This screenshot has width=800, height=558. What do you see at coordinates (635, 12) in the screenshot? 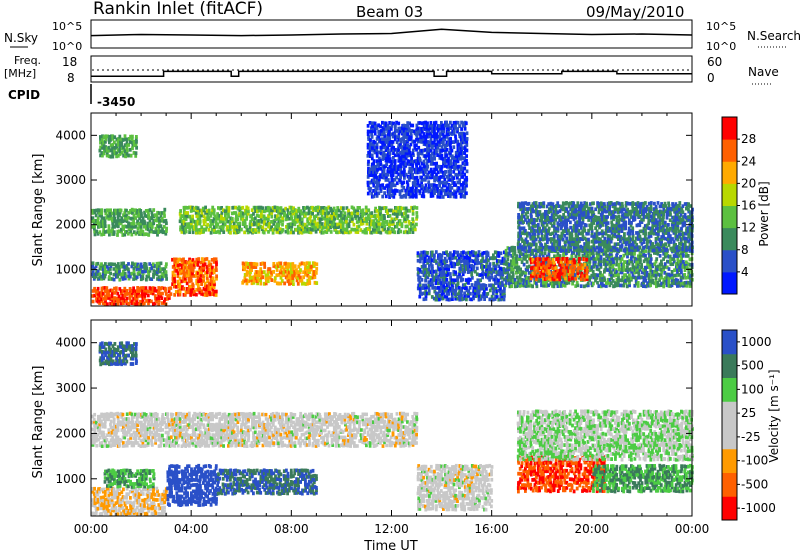
I see `date-label: 09/May/2010` at bounding box center [635, 12].